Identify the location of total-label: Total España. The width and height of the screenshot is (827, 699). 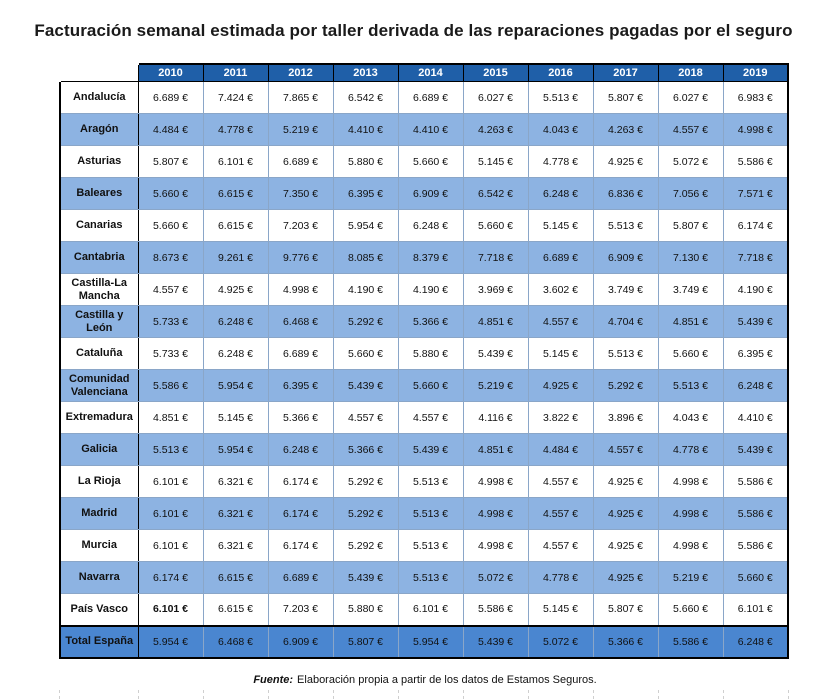
(99, 641).